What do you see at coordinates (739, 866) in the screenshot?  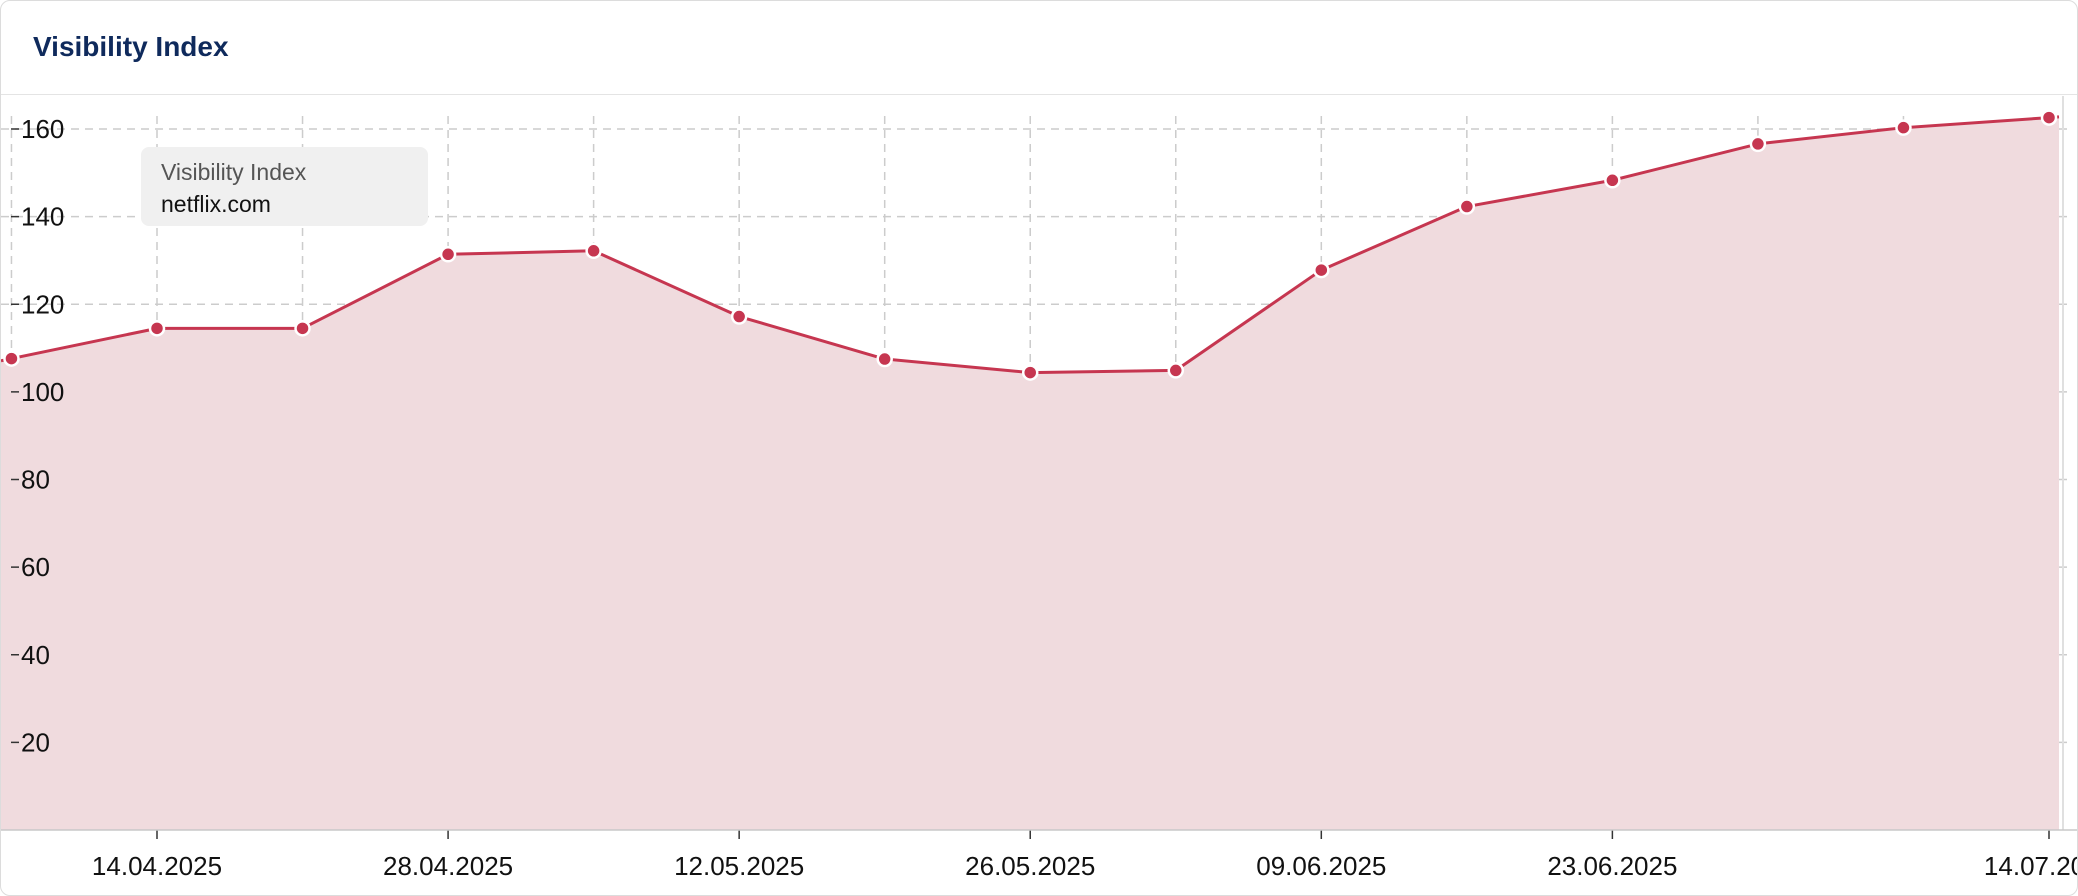 I see `x-tick-label-2: 12.05.2025` at bounding box center [739, 866].